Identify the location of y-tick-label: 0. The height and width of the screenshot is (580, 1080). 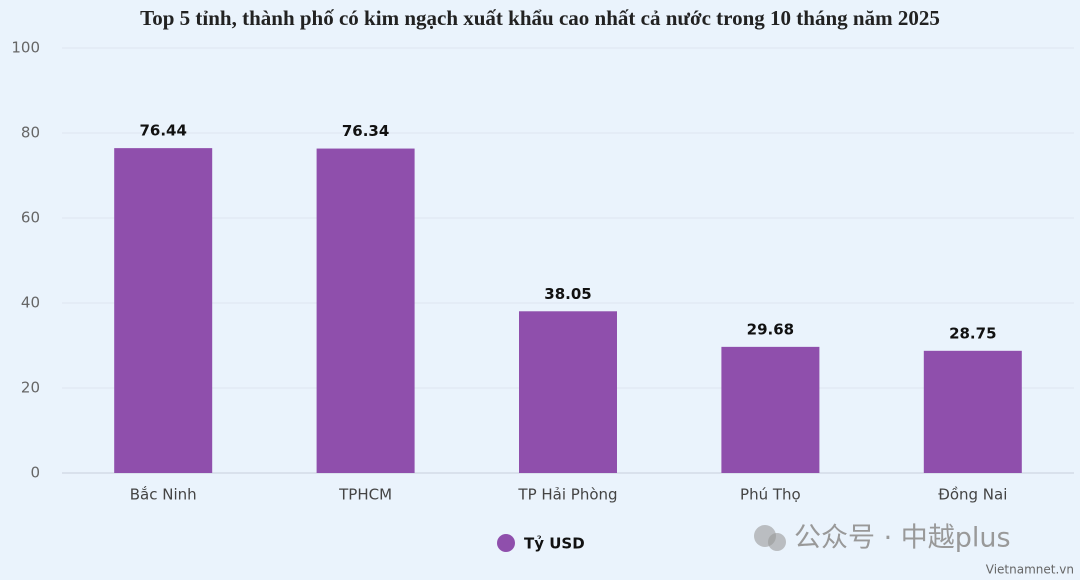
(35, 473).